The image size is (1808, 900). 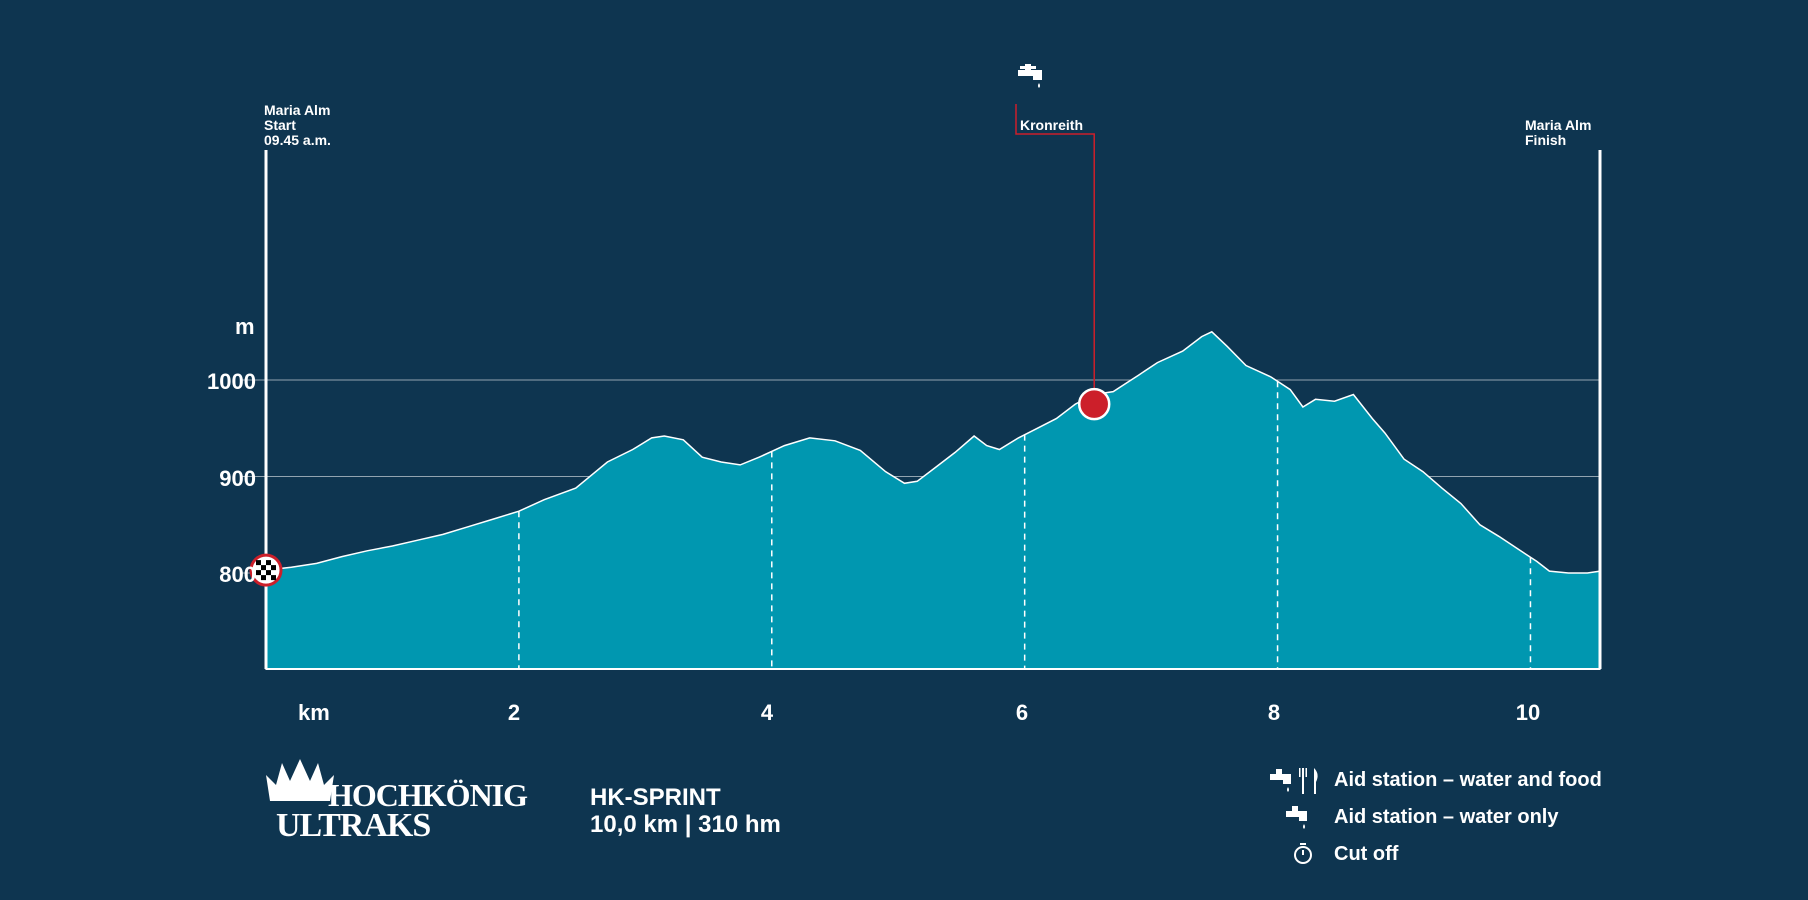 I want to click on x-tick-label: 4, so click(x=767, y=712).